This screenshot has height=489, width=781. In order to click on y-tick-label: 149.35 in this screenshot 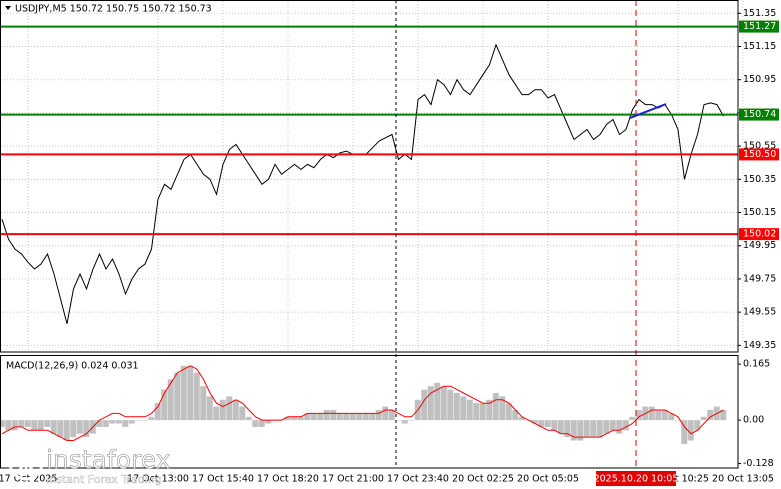, I will do `click(759, 345)`.